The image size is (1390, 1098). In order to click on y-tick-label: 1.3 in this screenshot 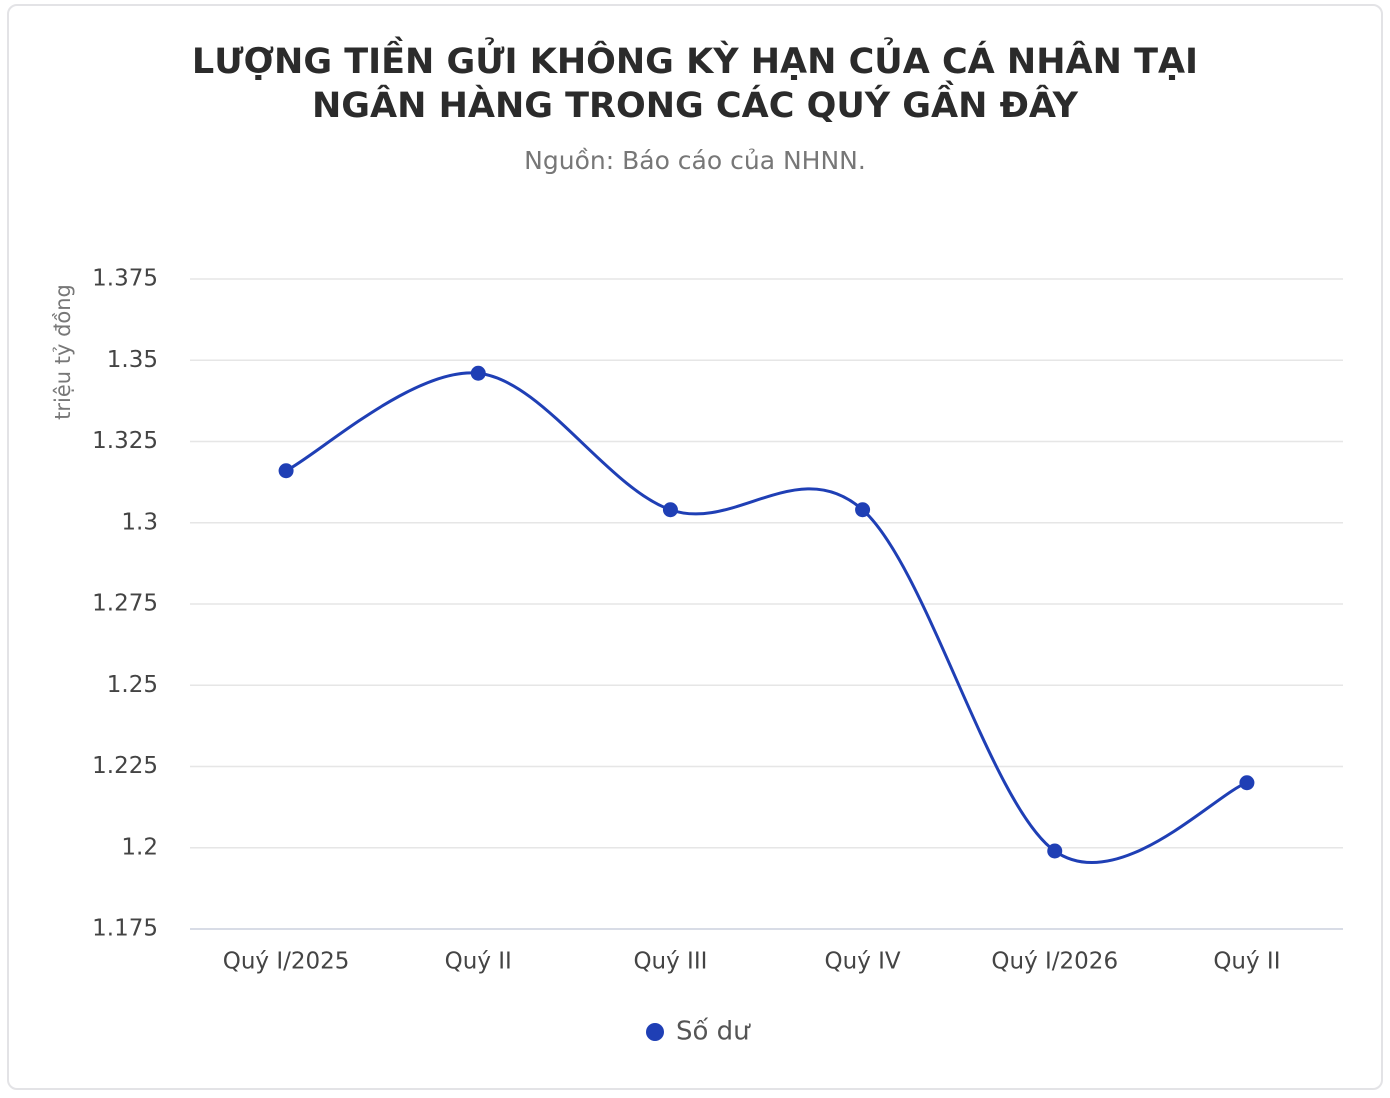, I will do `click(139, 522)`.